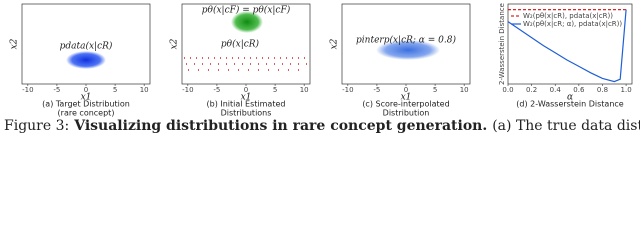  Describe the element at coordinates (502, 44) in the screenshot. I see `y-label: 2-Wasserstein Distance` at that location.